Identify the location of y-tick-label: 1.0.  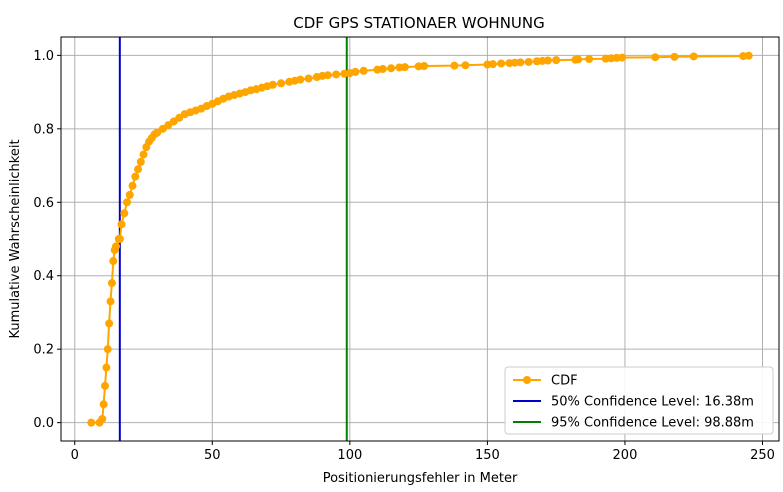
(43, 56).